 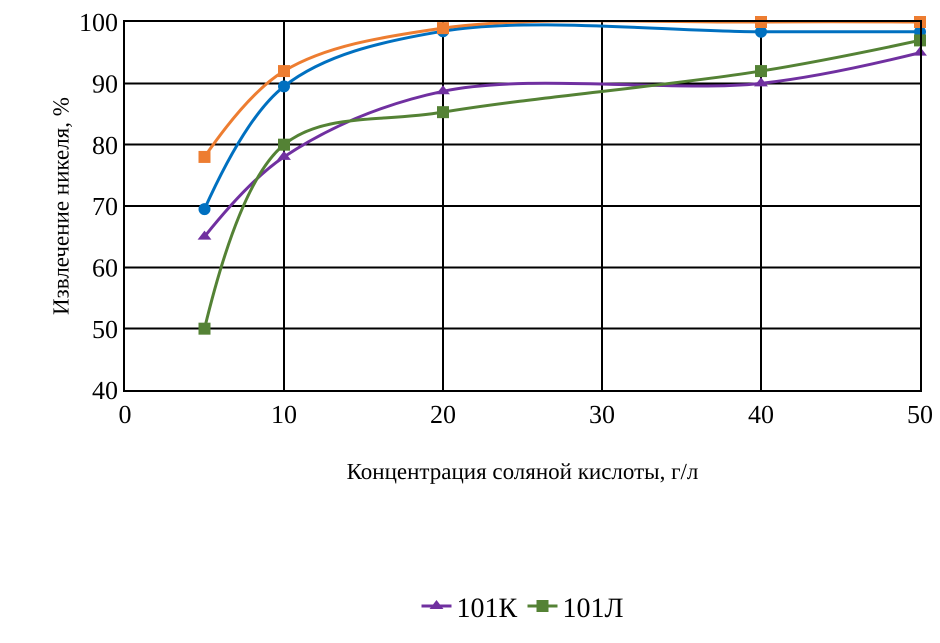 I want to click on x-tick-label: 10, so click(x=284, y=414).